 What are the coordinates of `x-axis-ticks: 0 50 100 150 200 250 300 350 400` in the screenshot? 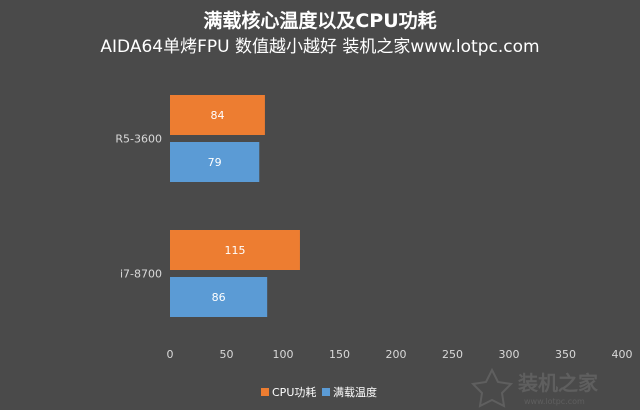 It's located at (400, 354).